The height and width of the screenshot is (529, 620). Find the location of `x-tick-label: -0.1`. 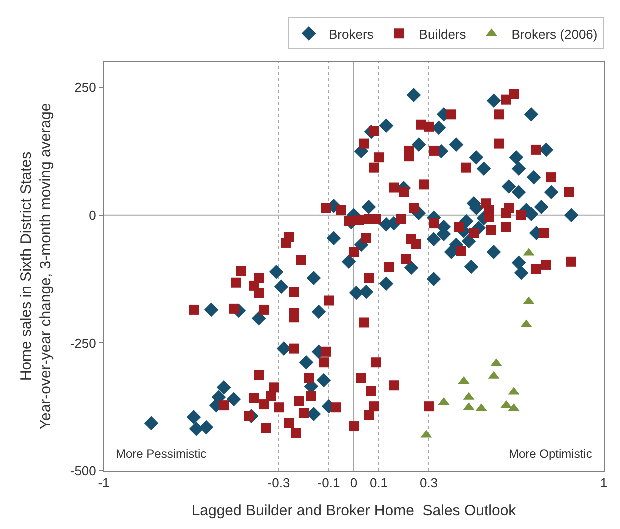

x-tick-label: -0.1 is located at coordinates (329, 483).